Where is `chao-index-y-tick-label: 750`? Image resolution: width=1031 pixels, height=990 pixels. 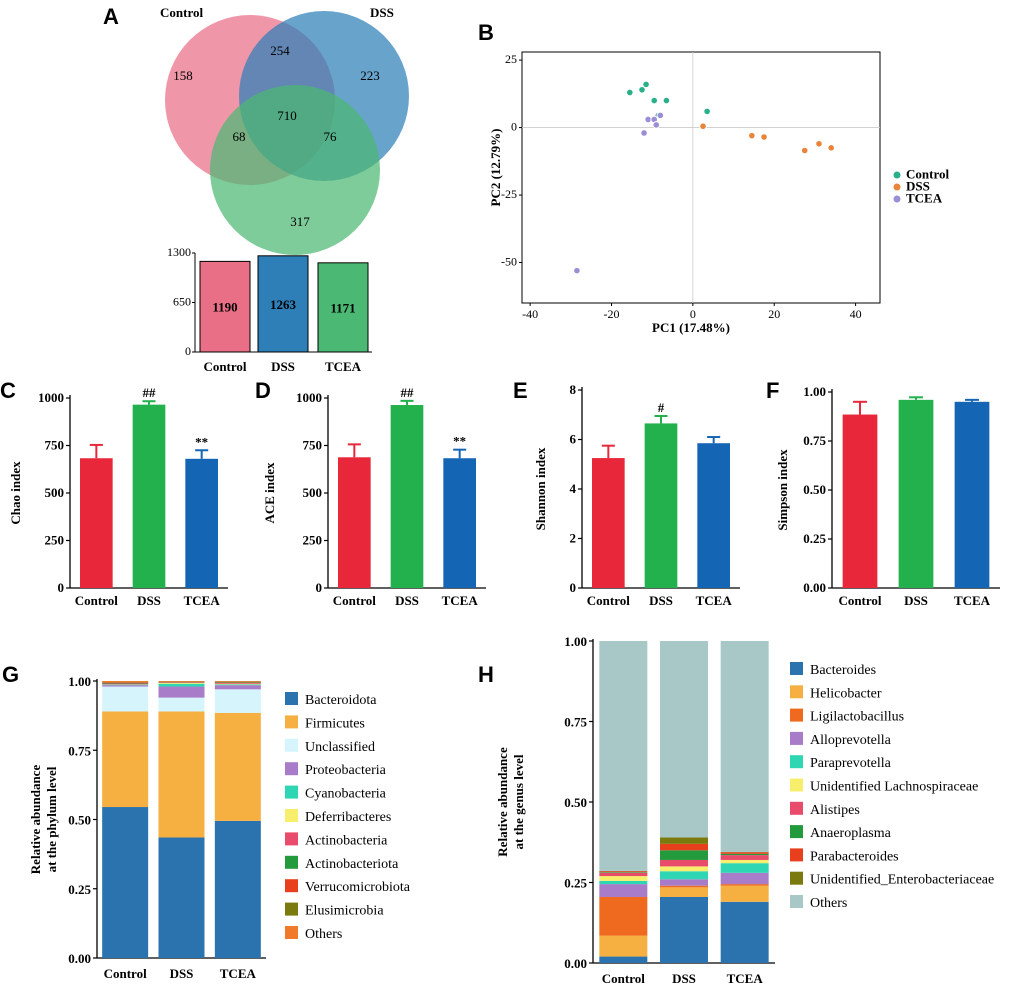 chao-index-y-tick-label: 750 is located at coordinates (55, 445).